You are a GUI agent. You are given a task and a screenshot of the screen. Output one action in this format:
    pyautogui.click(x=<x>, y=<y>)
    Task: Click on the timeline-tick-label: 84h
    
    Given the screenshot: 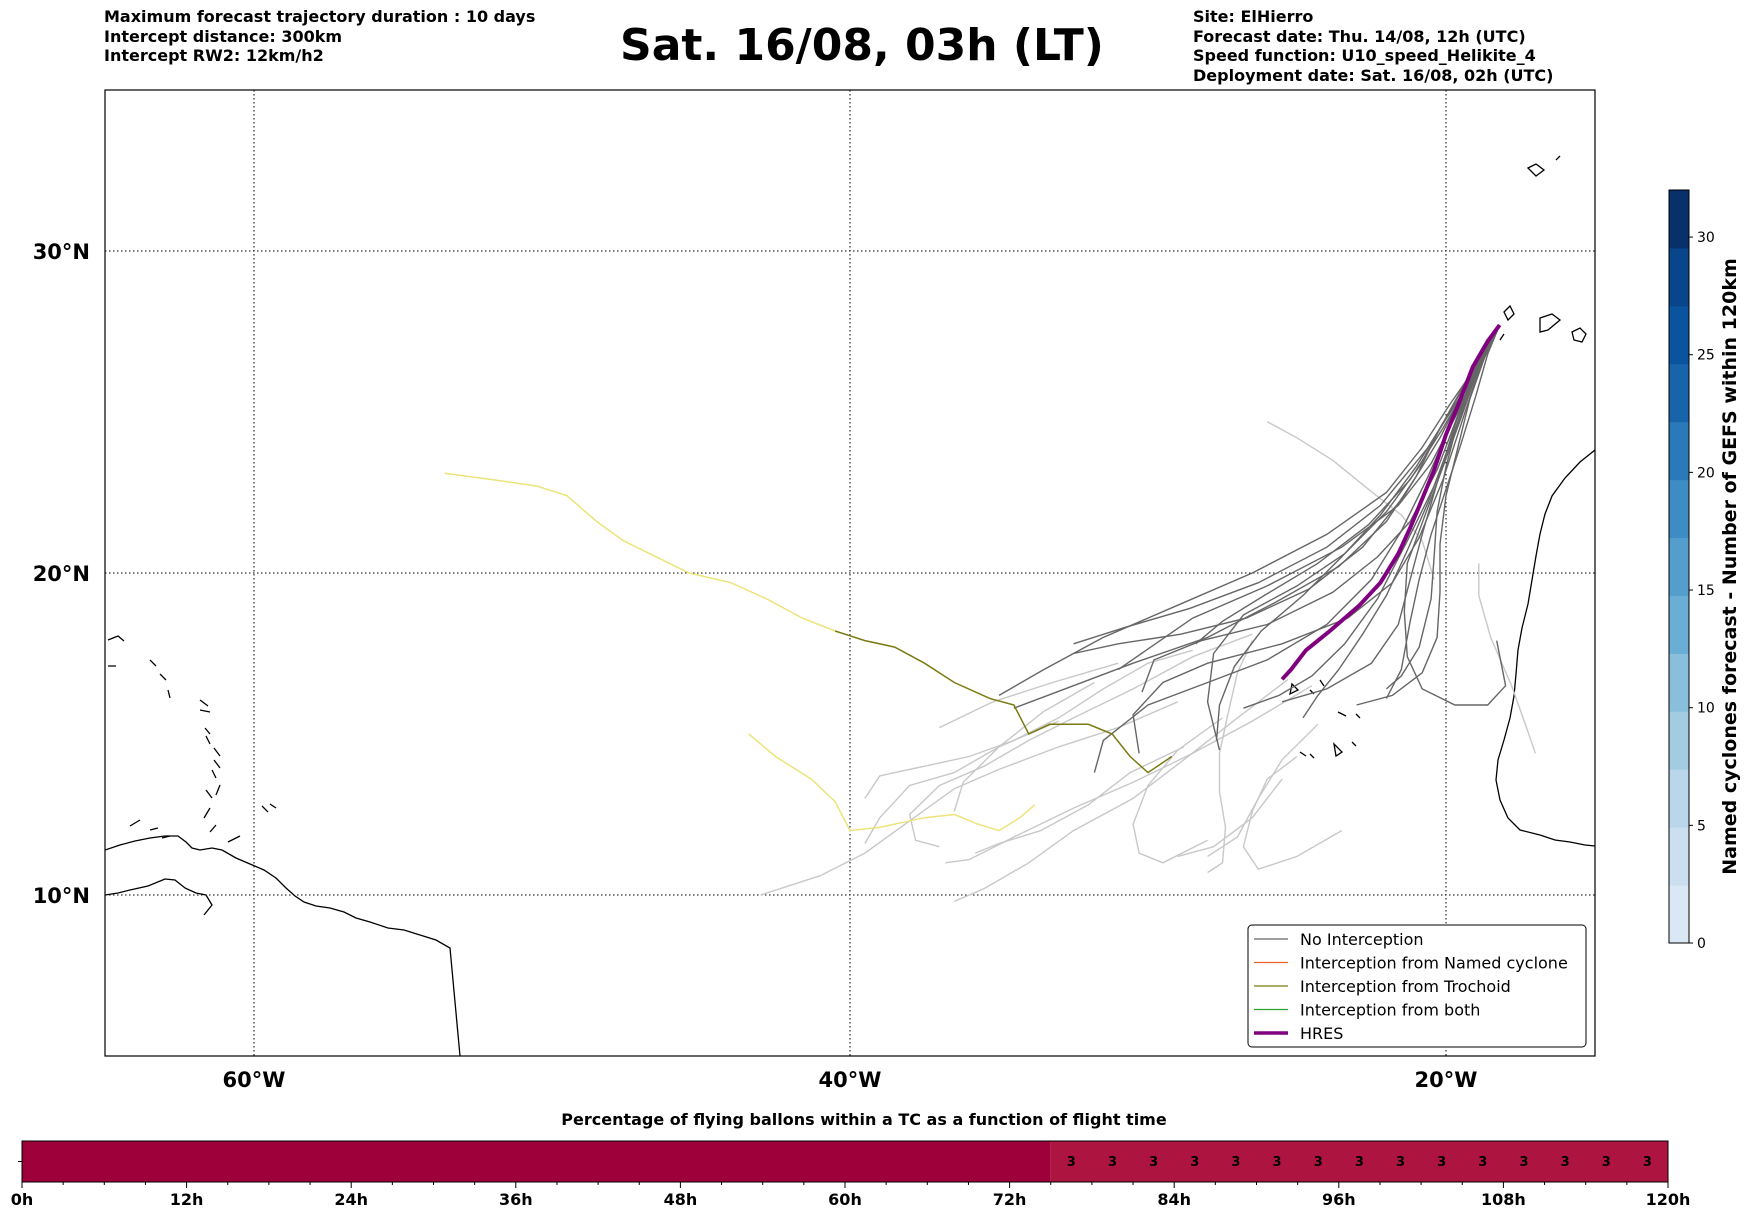 What is the action you would take?
    pyautogui.click(x=1174, y=1199)
    